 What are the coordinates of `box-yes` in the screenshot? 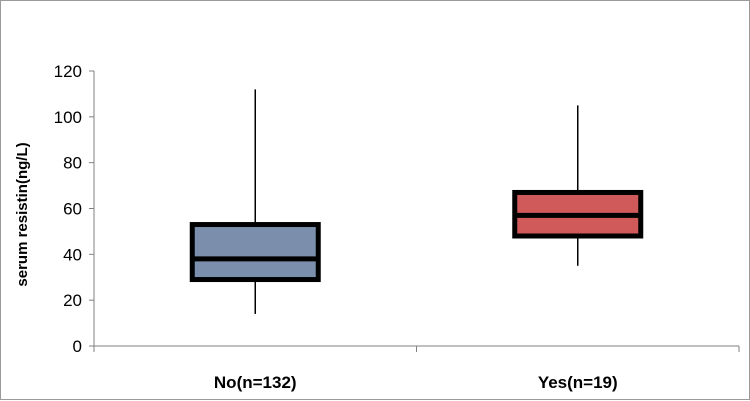 It's located at (578, 185).